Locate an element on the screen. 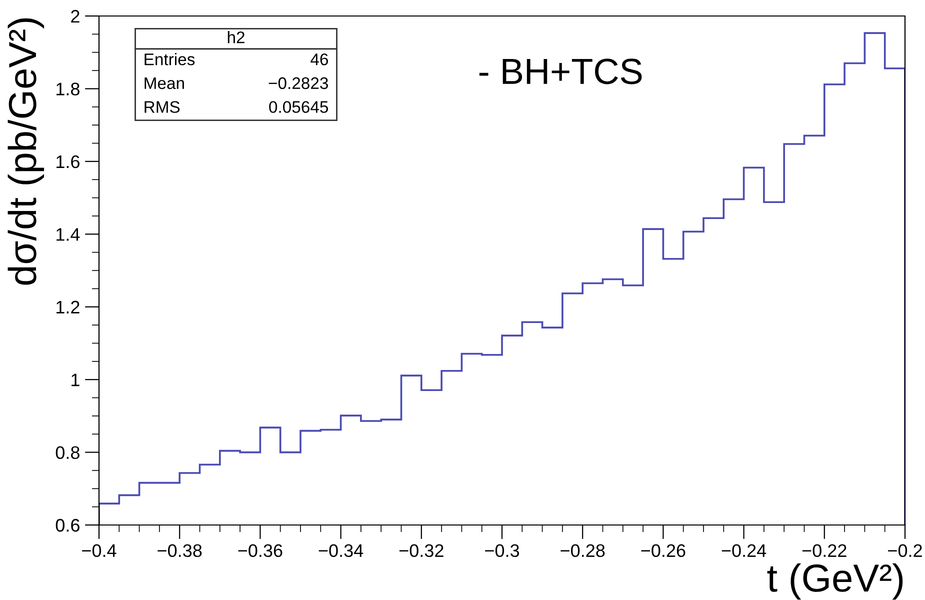 This screenshot has width=925, height=600. annotation: h2 is located at coordinates (236, 37).